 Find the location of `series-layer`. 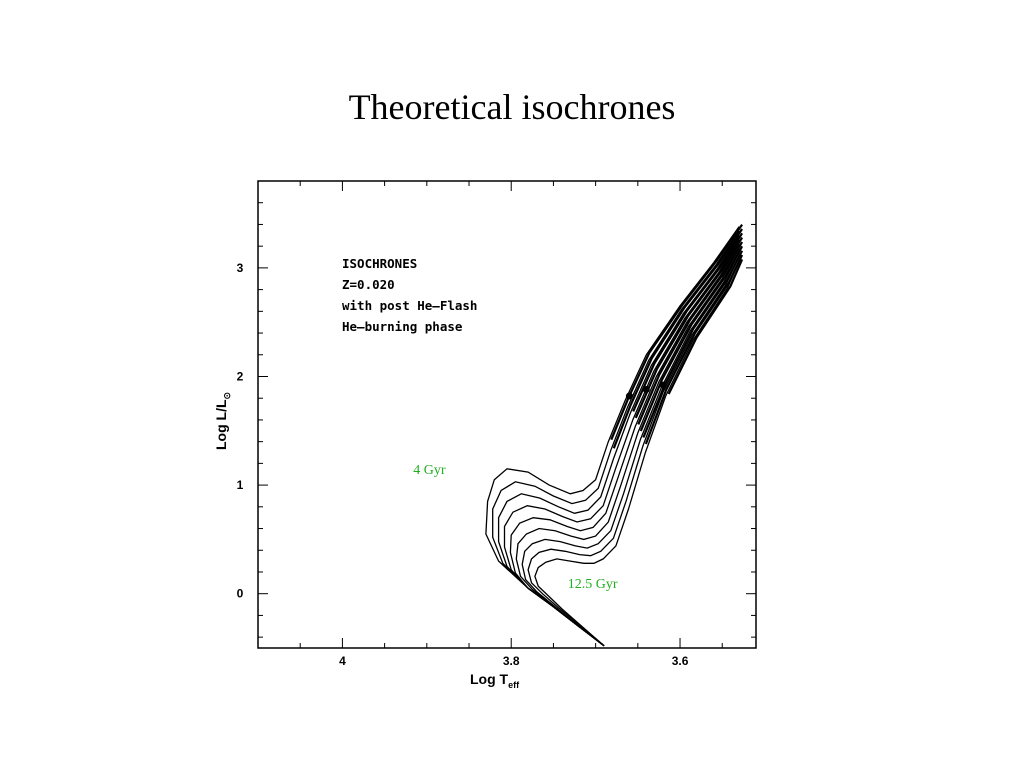

series-layer is located at coordinates (614, 435).